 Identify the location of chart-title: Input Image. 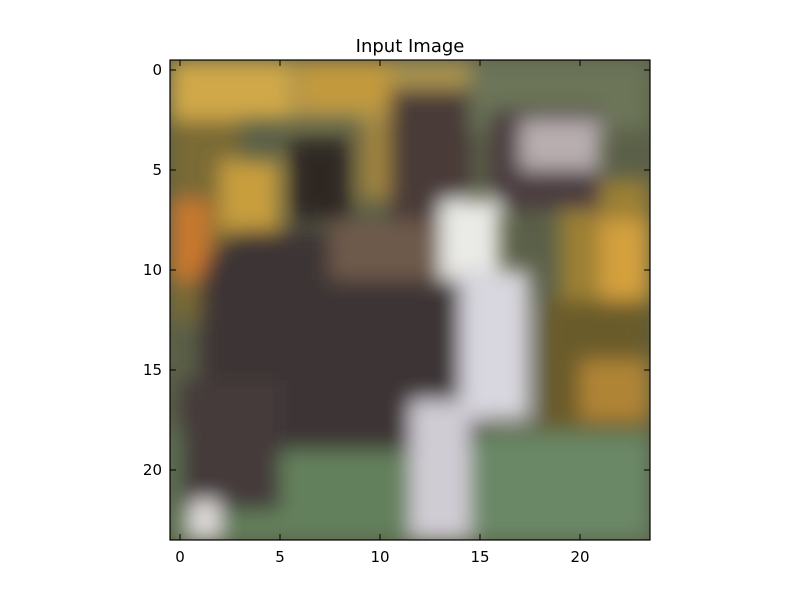
(410, 46).